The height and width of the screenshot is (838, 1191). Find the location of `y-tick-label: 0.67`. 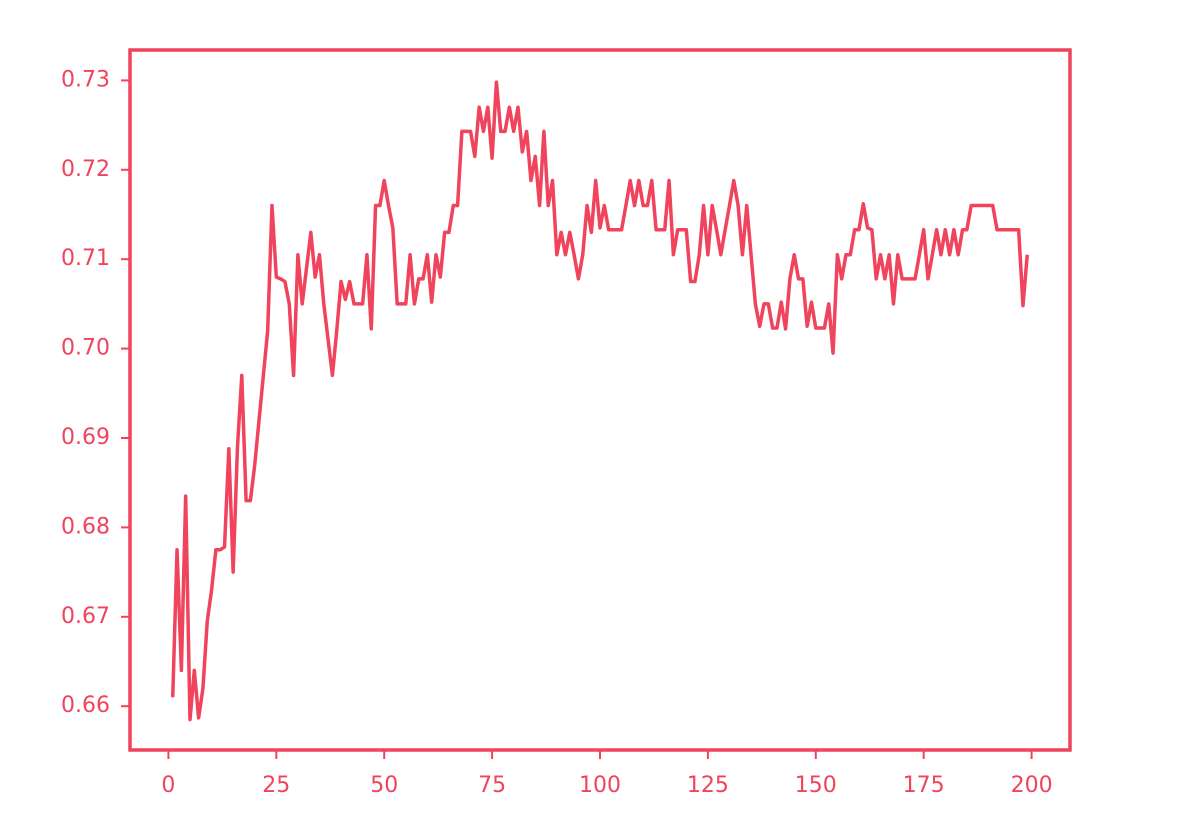

y-tick-label: 0.67 is located at coordinates (85, 616).